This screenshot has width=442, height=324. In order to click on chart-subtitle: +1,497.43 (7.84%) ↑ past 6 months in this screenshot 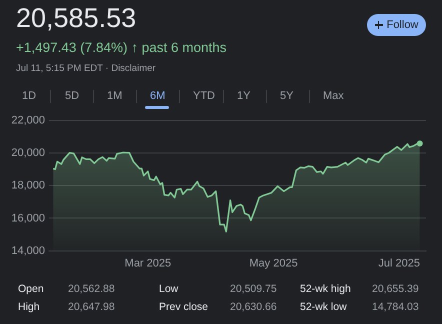, I will do `click(121, 47)`.